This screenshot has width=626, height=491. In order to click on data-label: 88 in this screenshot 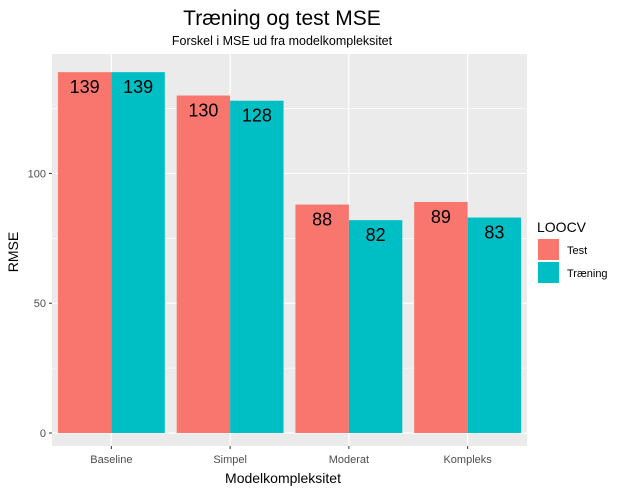, I will do `click(322, 220)`.